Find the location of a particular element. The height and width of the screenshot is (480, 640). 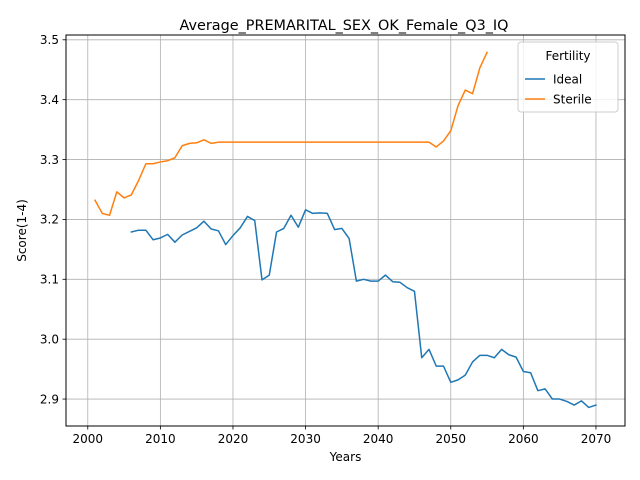

chart-title: Average_PREMARITAL_SEX_OK_Female_Q3_IQ is located at coordinates (343, 26).